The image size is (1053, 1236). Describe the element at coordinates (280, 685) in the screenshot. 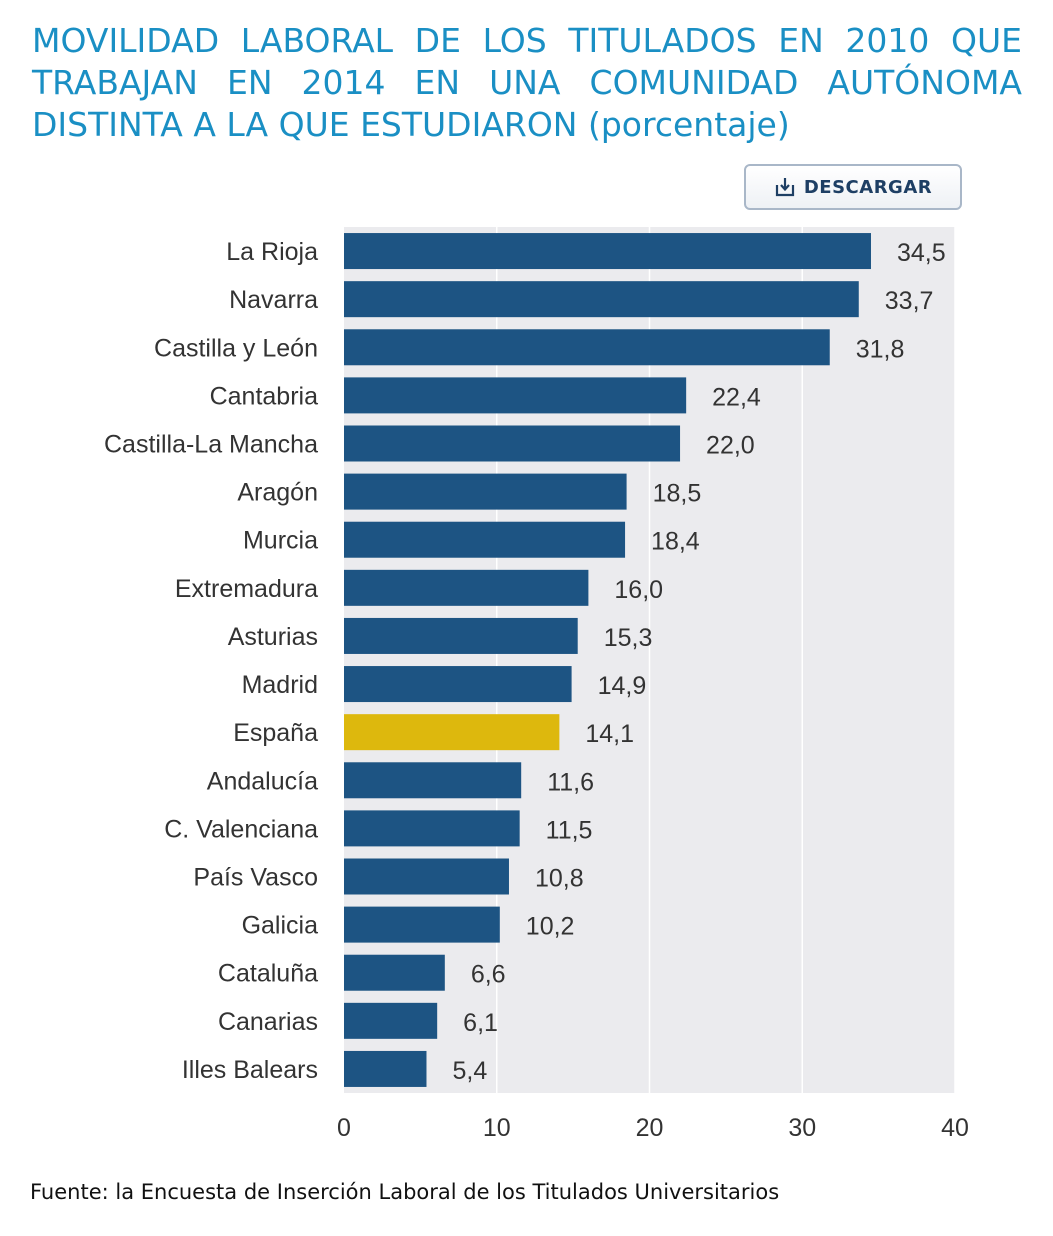

I see `category-label: Madrid` at that location.